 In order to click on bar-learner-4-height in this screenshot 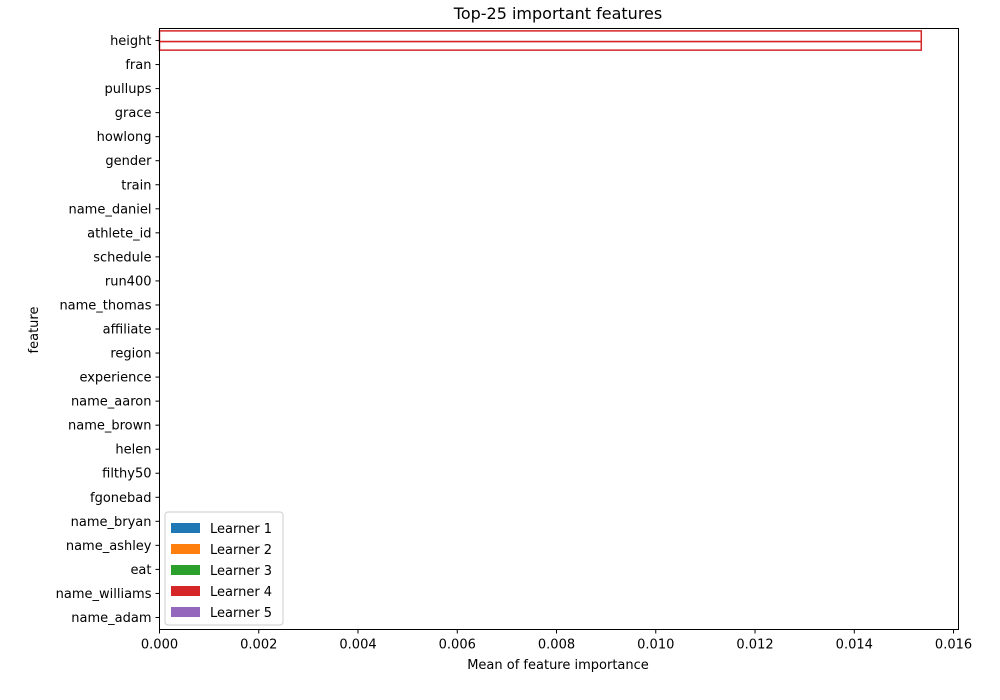, I will do `click(540, 40)`.